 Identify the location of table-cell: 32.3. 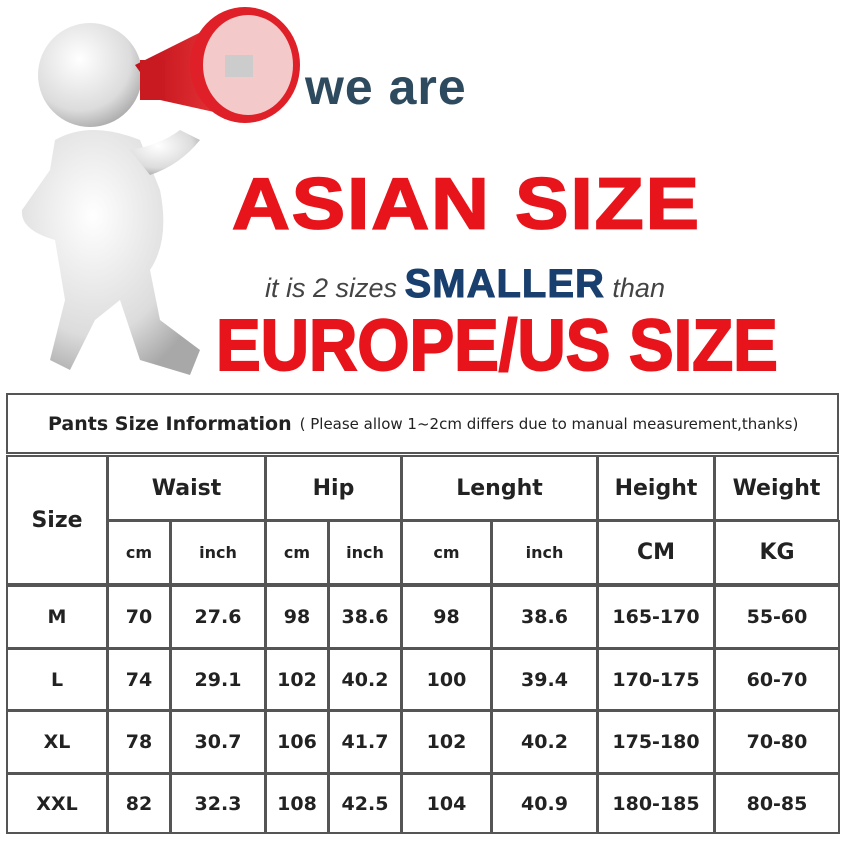
(218, 803).